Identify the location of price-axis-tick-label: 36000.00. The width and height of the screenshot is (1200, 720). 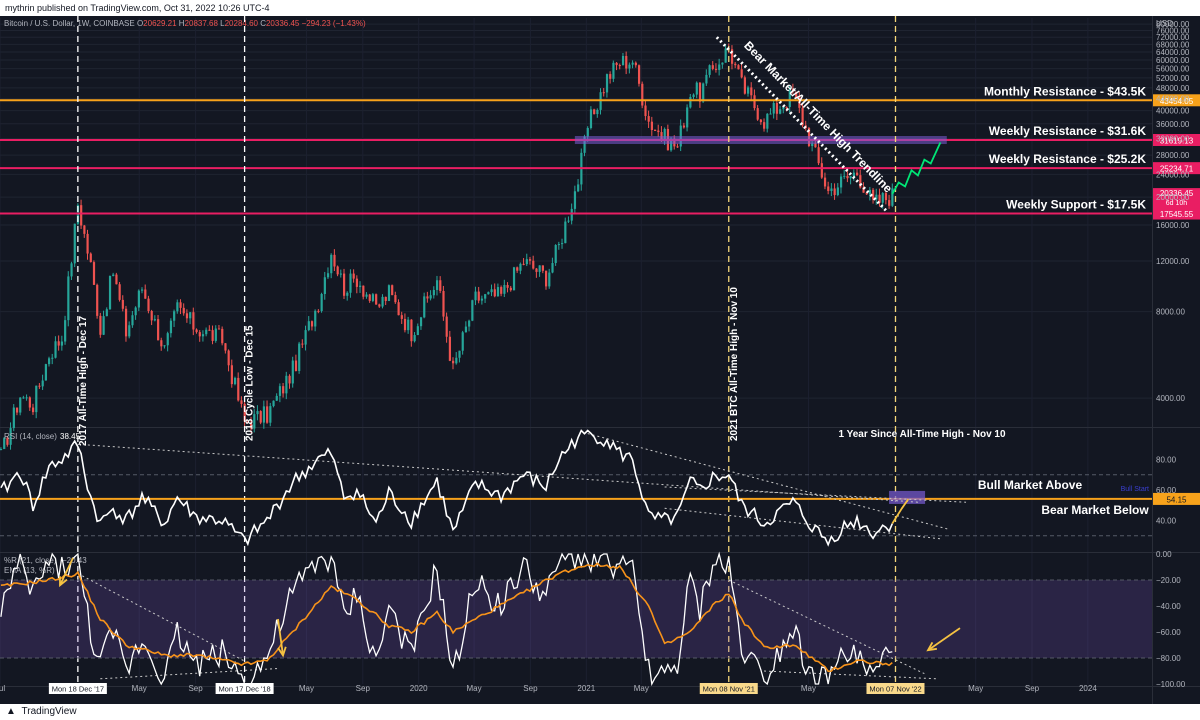
(1173, 124).